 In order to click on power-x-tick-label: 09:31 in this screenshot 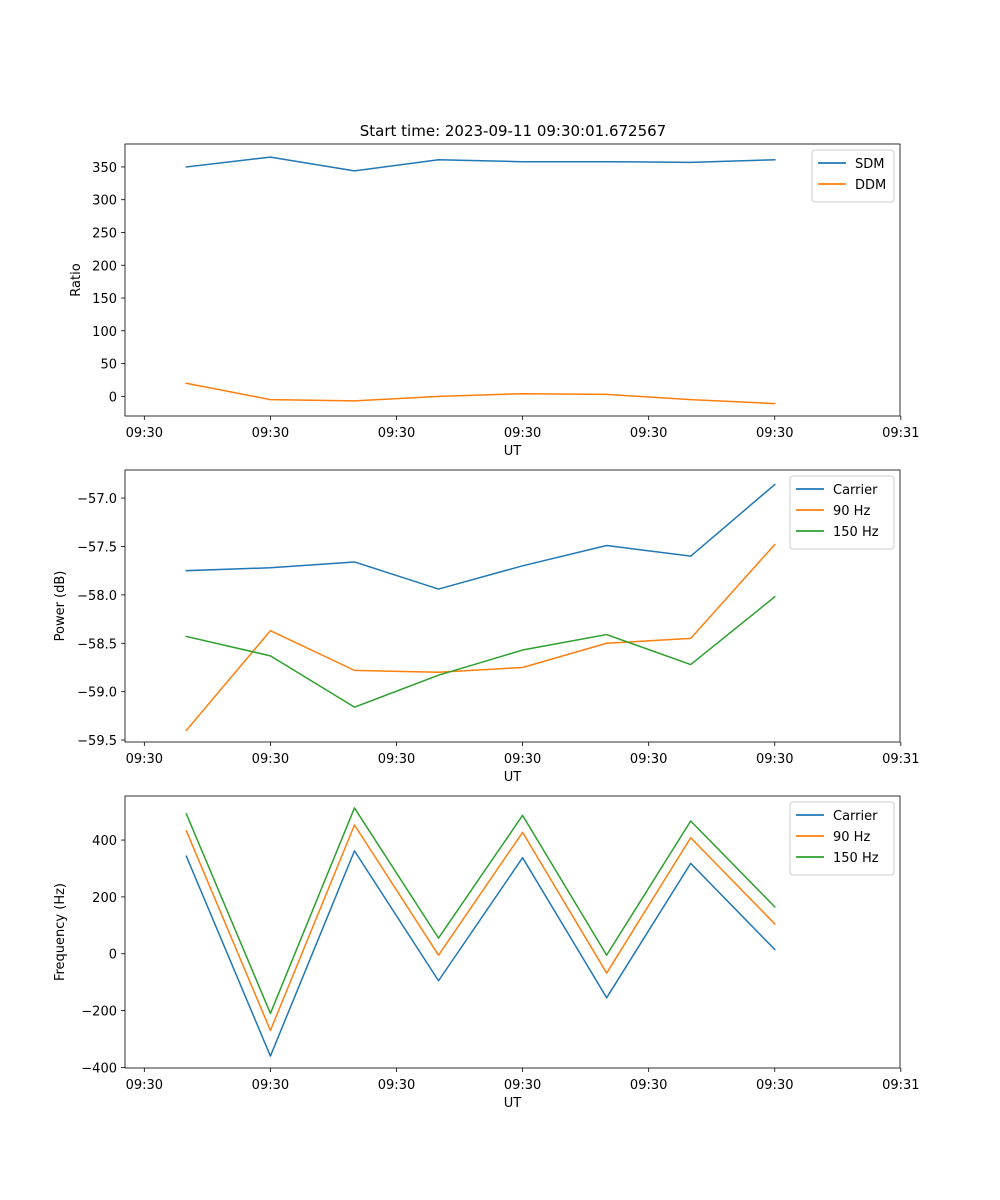, I will do `click(900, 759)`.